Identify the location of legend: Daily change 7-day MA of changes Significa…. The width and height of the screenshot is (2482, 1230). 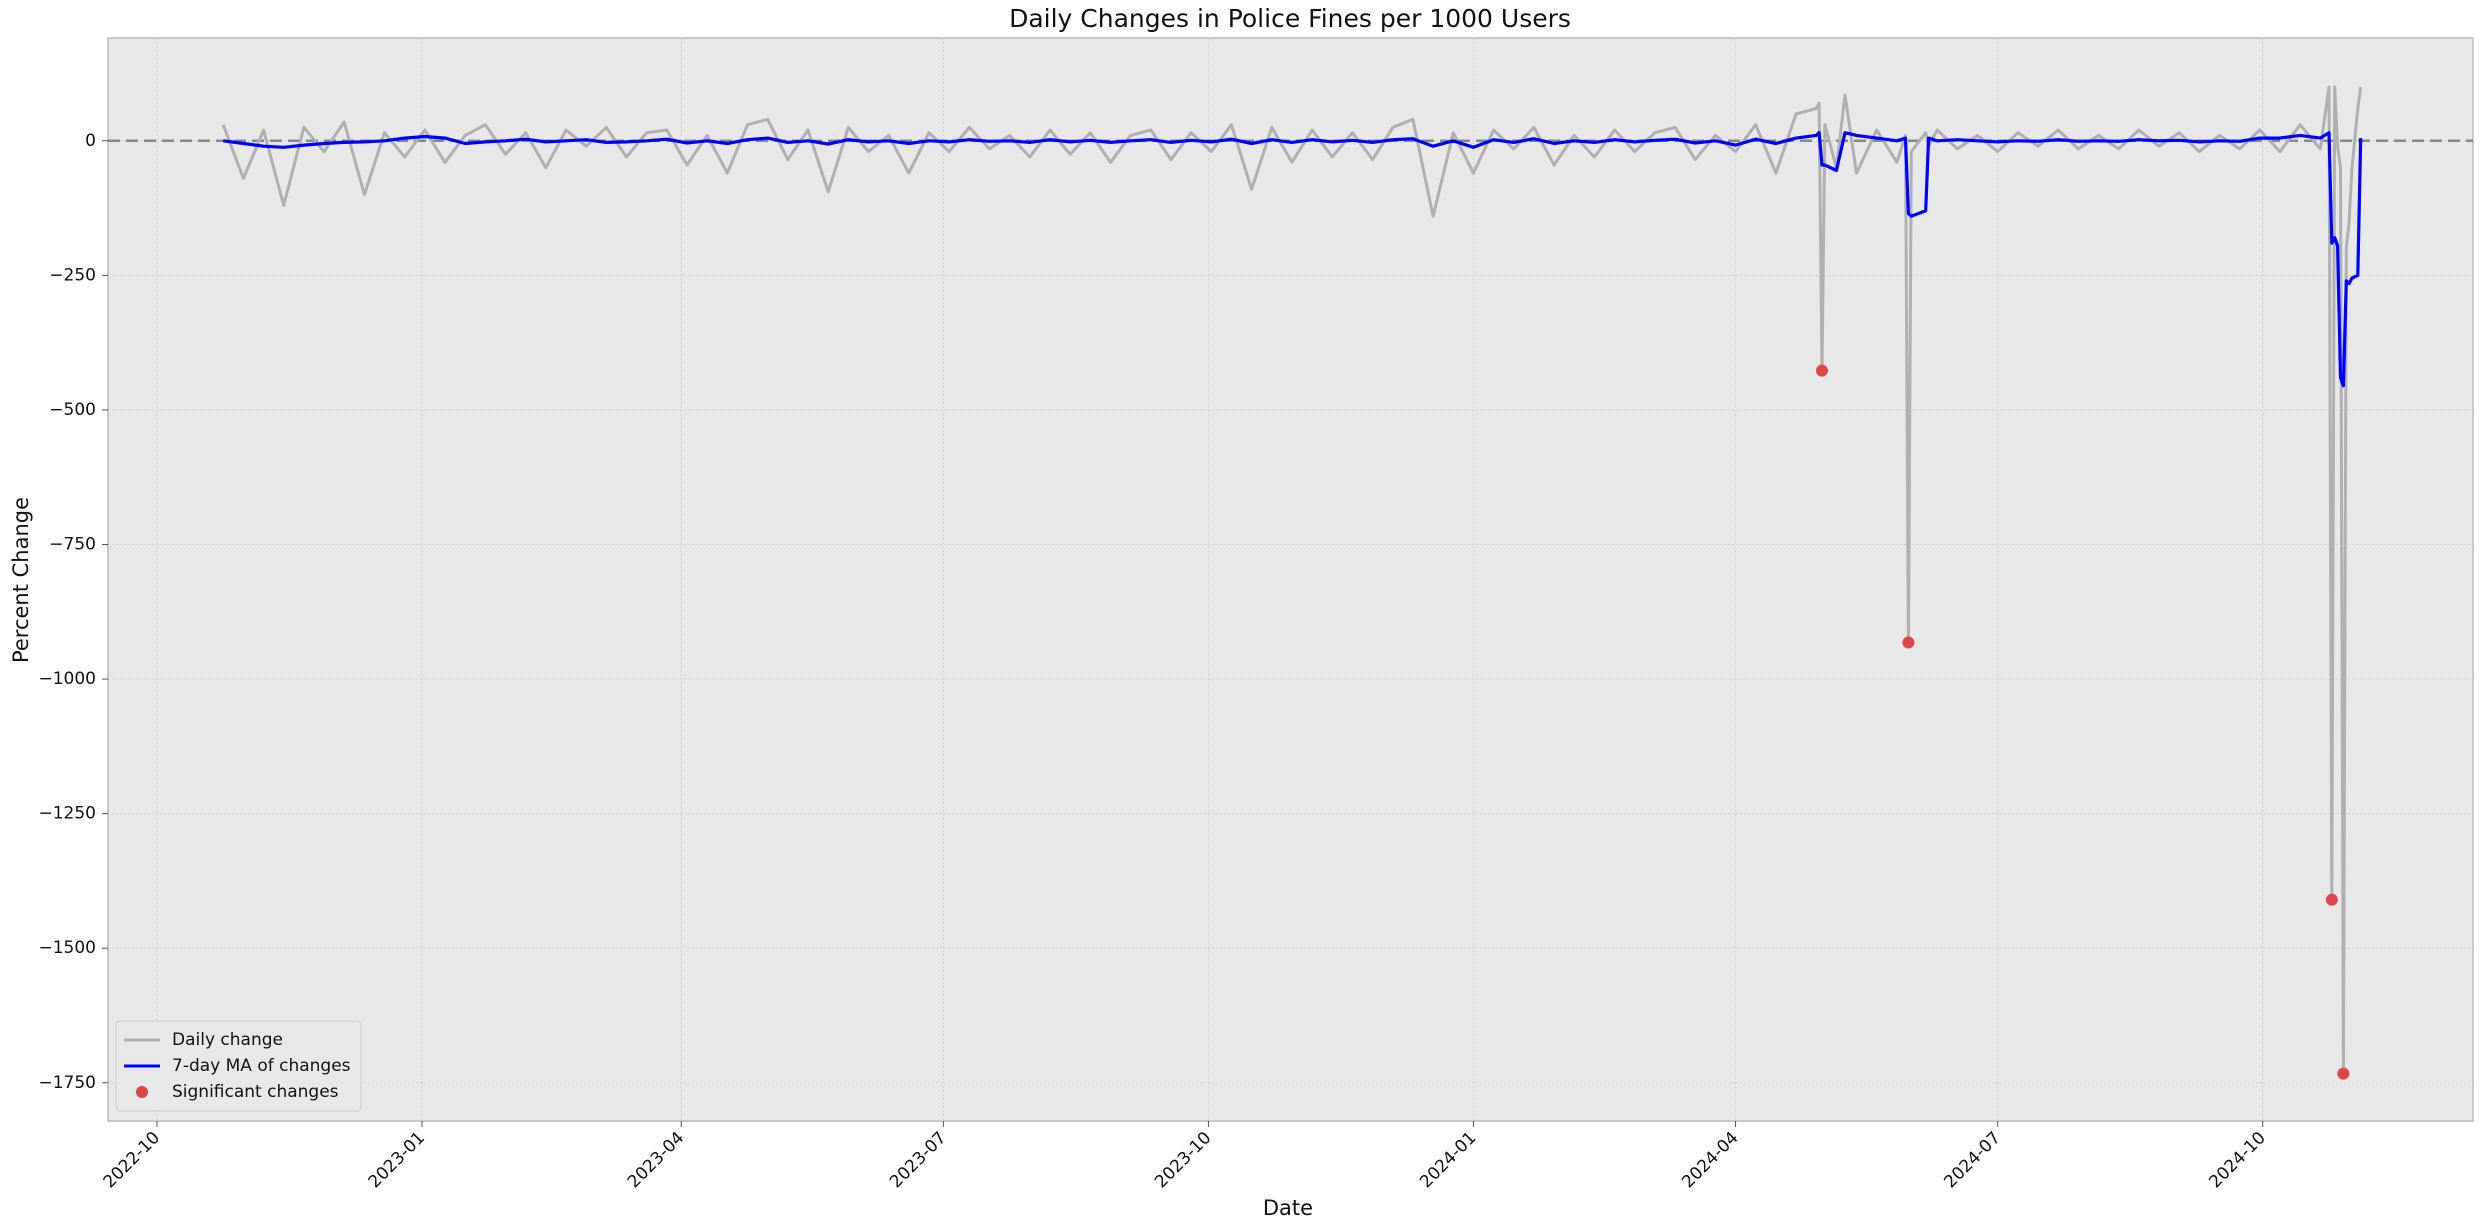
(238, 1066).